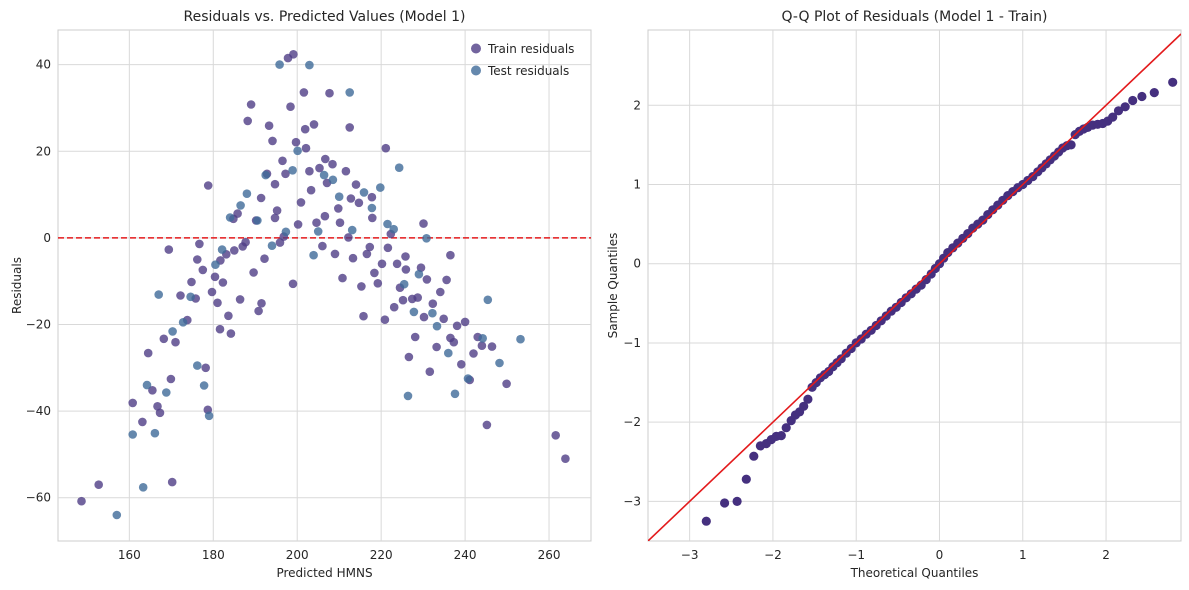 The height and width of the screenshot is (590, 1189). I want to click on y-tick-label: −3, so click(632, 501).